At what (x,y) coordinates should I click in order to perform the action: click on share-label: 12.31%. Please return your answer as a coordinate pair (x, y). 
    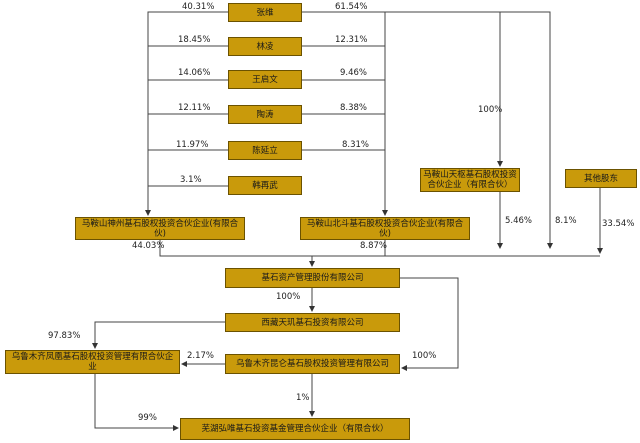
    Looking at the image, I should click on (351, 40).